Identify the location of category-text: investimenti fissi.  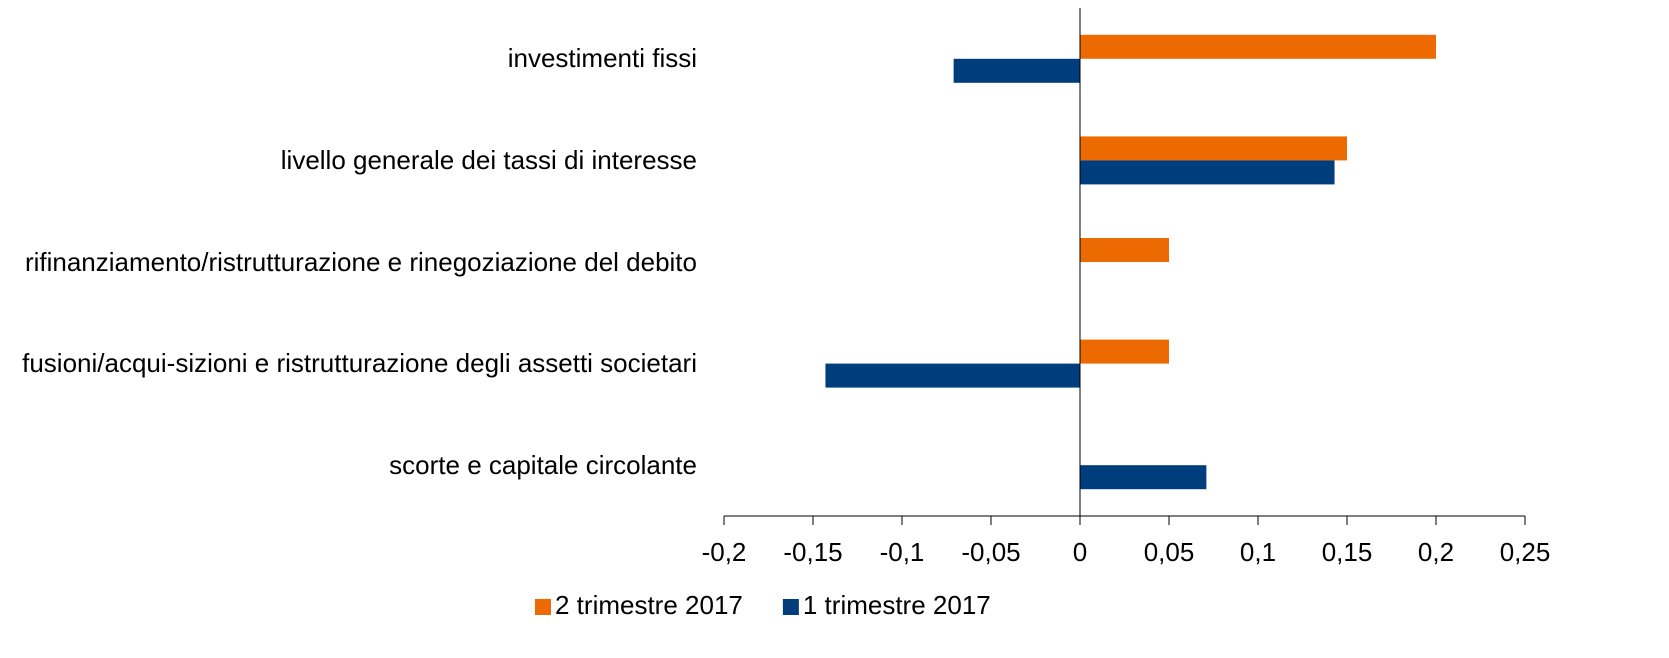
(602, 58).